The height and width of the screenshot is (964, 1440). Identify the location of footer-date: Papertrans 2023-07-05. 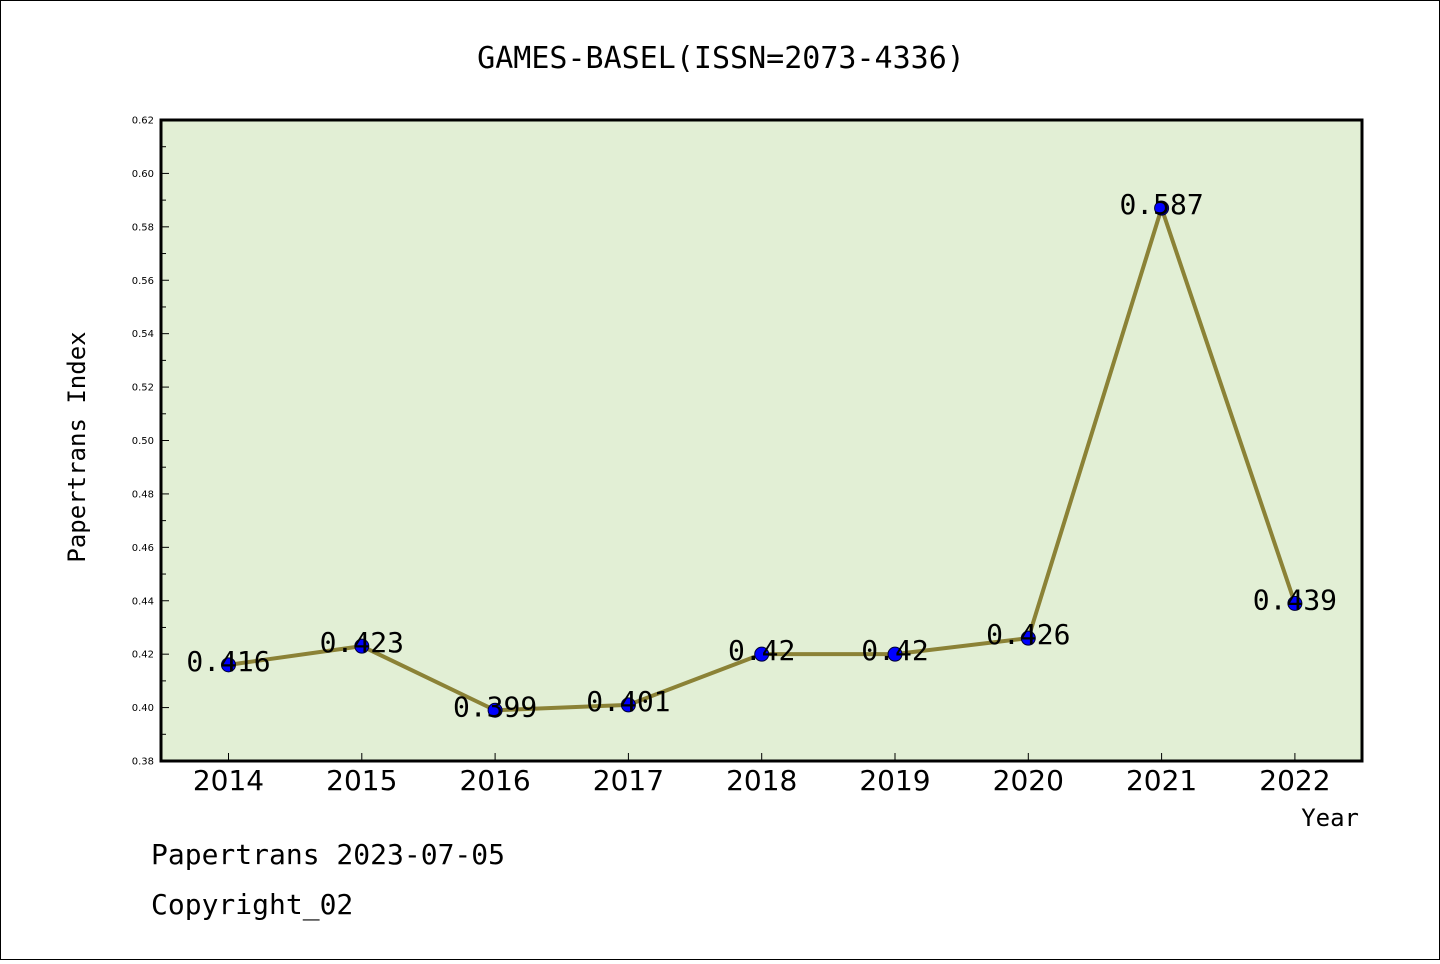
(328, 854).